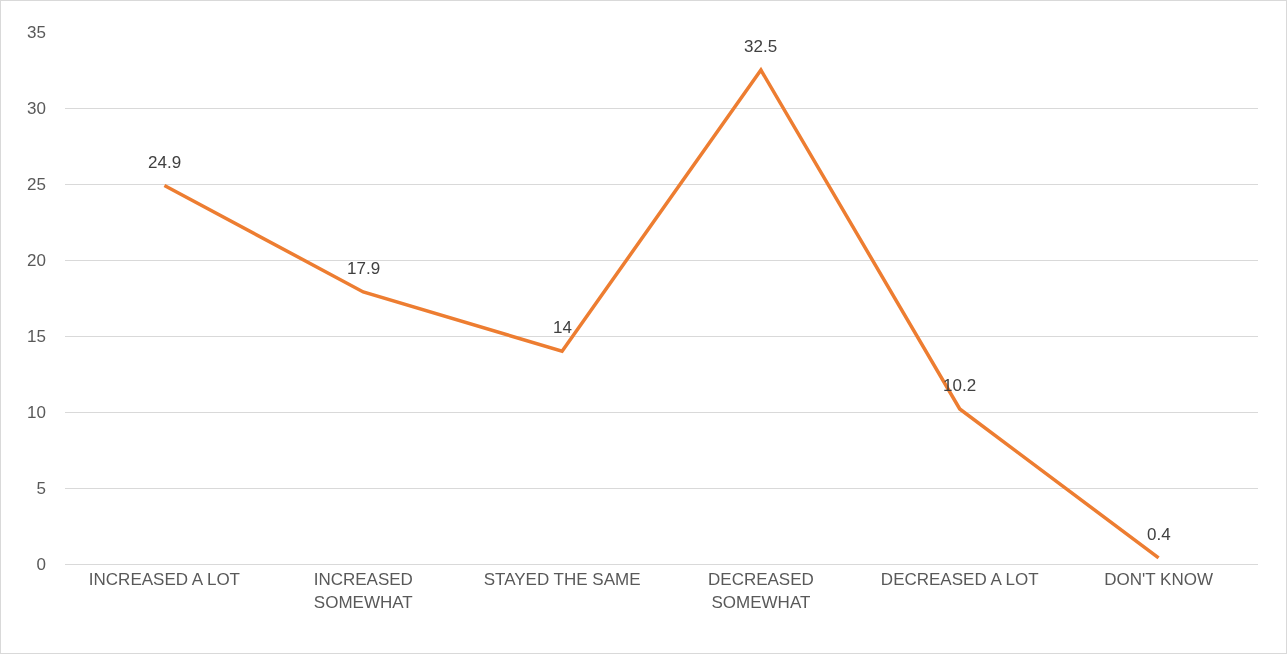 The width and height of the screenshot is (1287, 654). What do you see at coordinates (36, 412) in the screenshot?
I see `y-tick-label: 10` at bounding box center [36, 412].